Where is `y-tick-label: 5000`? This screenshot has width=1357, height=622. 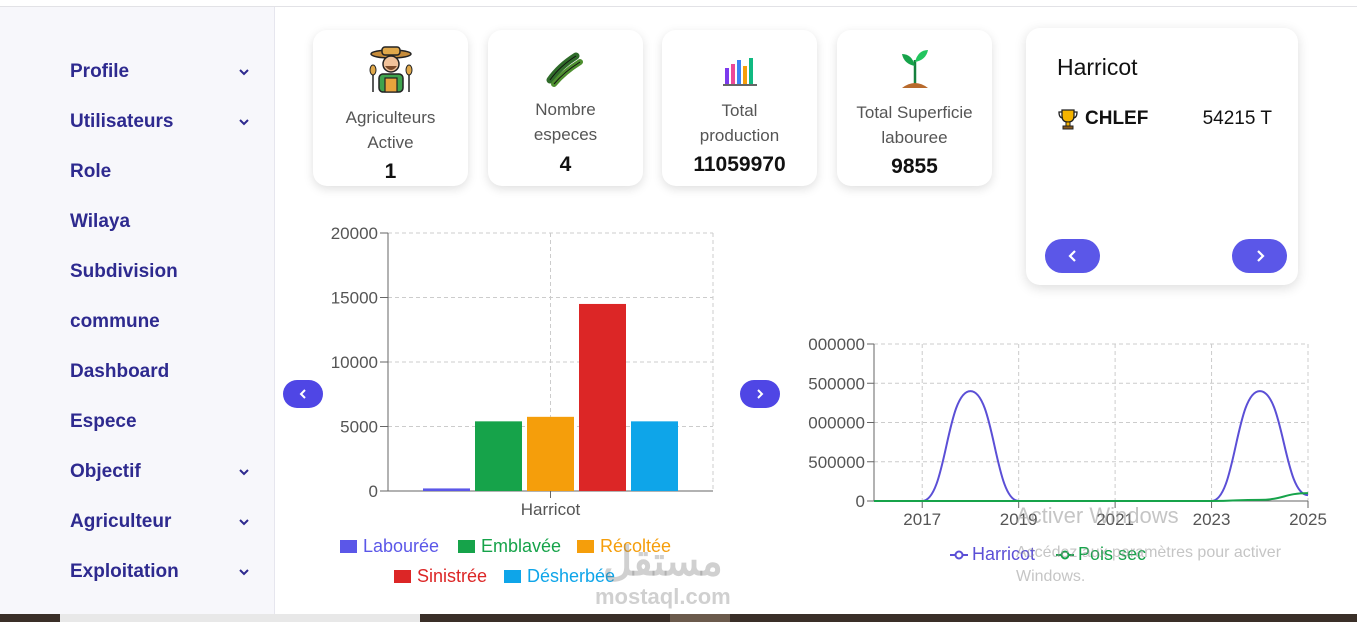 y-tick-label: 5000 is located at coordinates (359, 427).